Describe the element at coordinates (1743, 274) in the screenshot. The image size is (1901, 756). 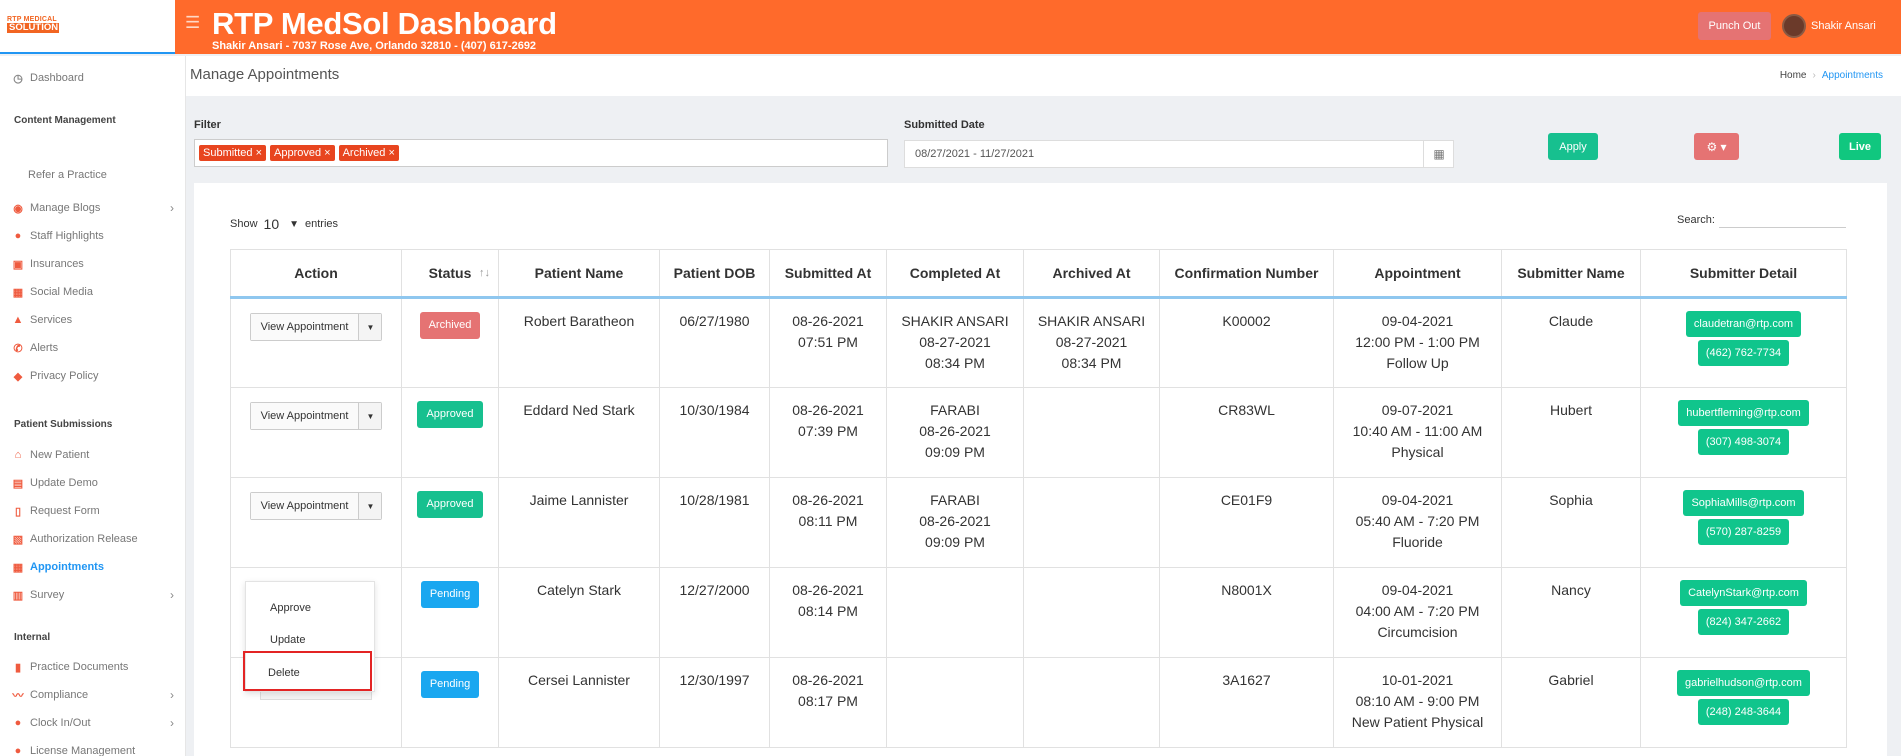
I see `col-header: Submitter Detail` at that location.